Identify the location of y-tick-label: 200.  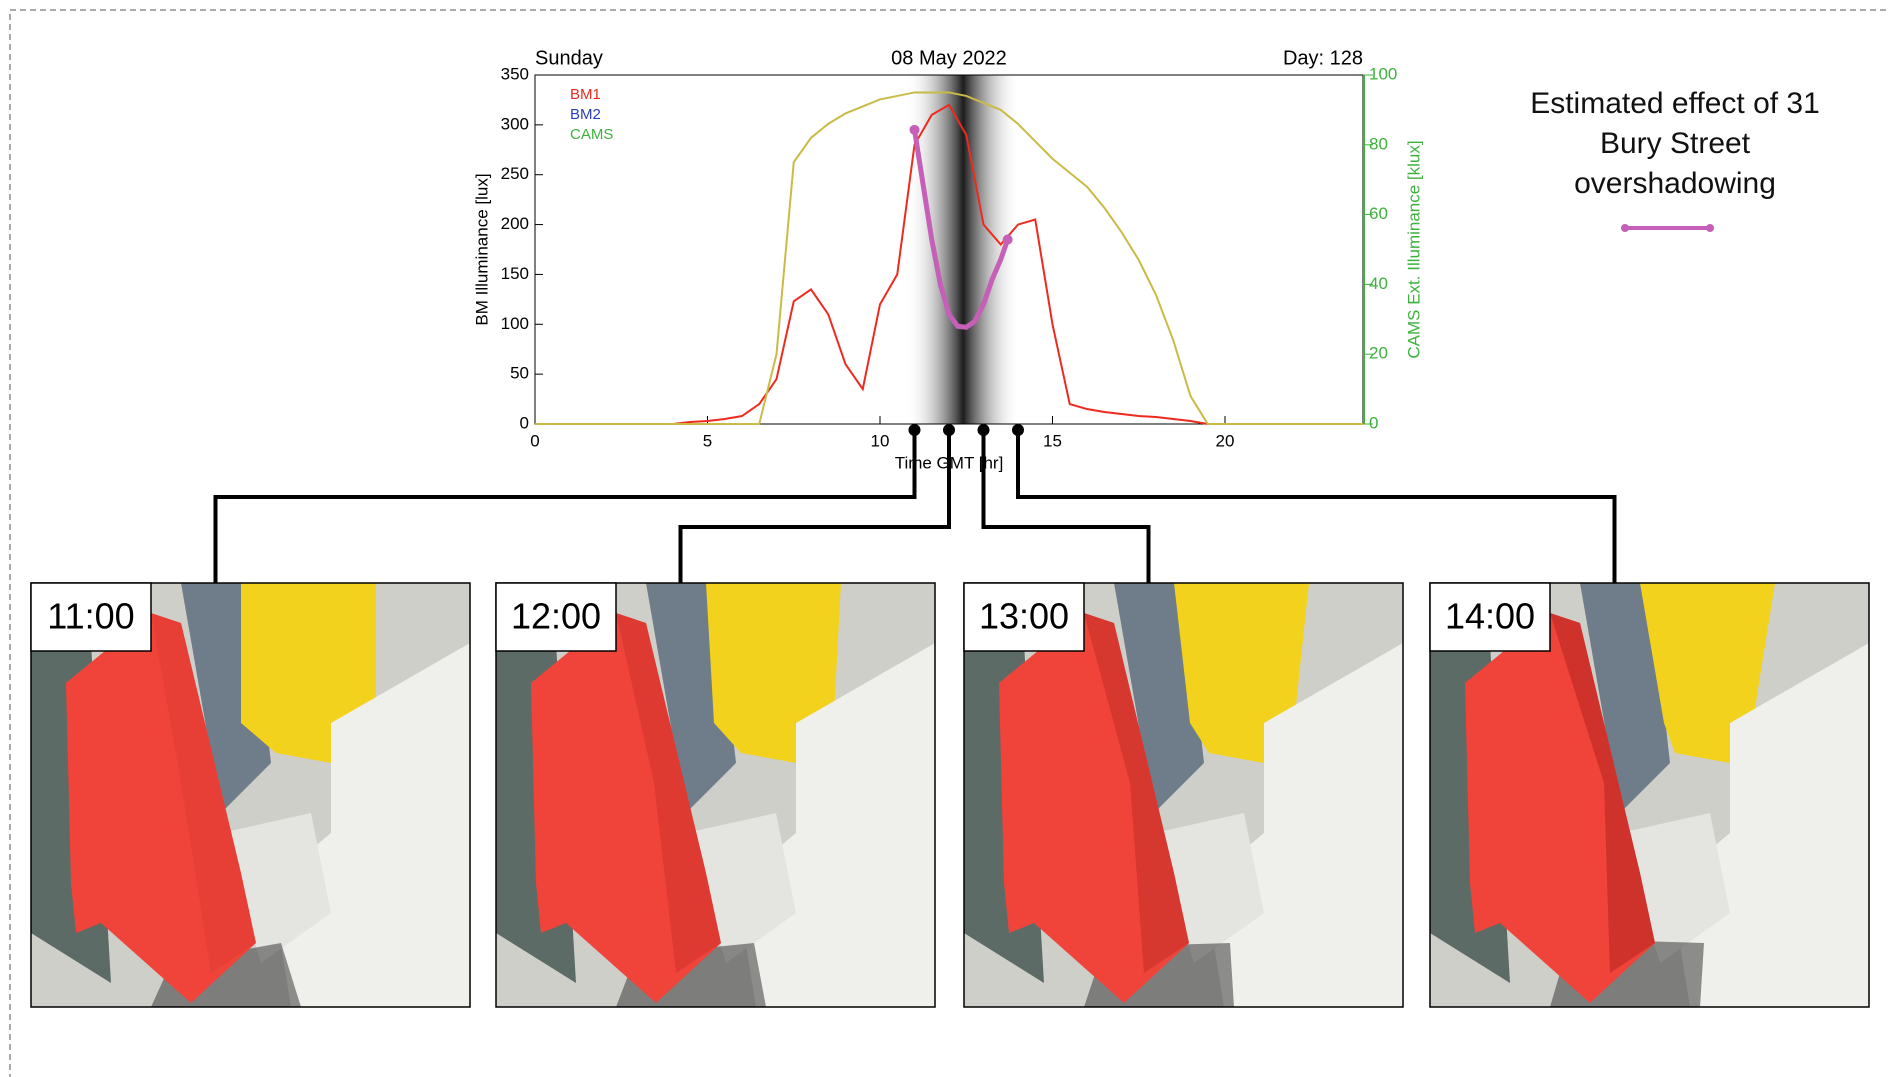
(515, 223).